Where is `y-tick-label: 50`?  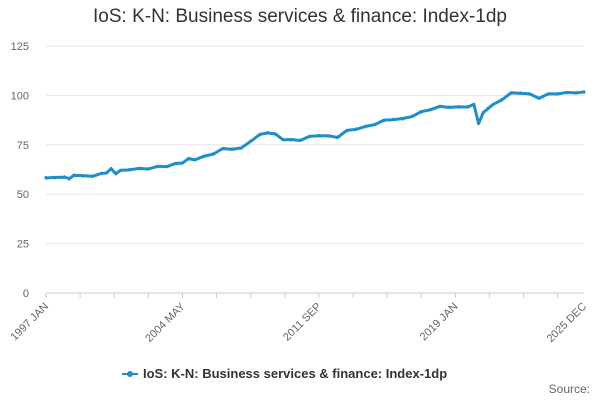
y-tick-label: 50 is located at coordinates (23, 195).